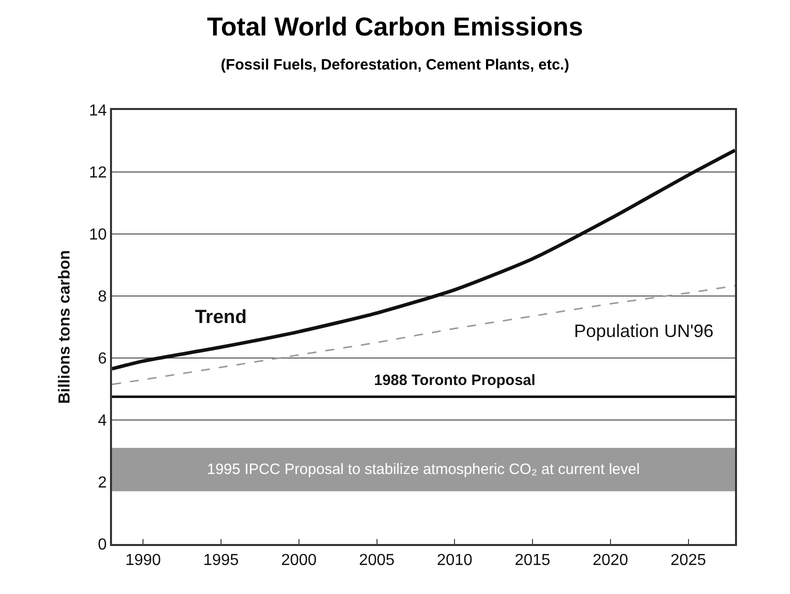 The width and height of the screenshot is (790, 594). I want to click on x-tick-label: 1995, so click(221, 561).